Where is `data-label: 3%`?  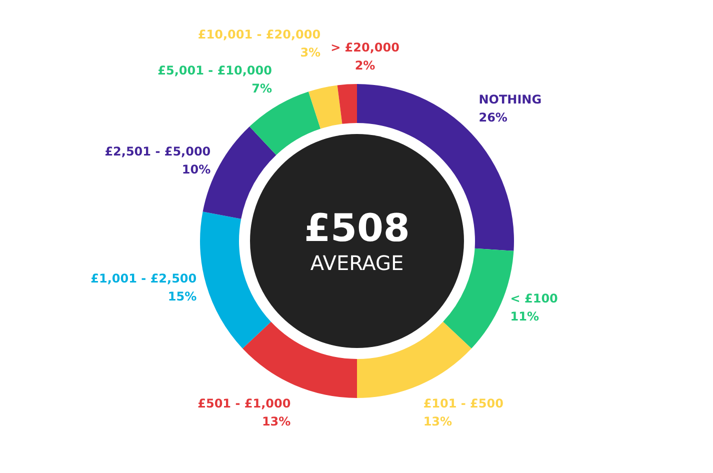
data-label: 3% is located at coordinates (310, 52).